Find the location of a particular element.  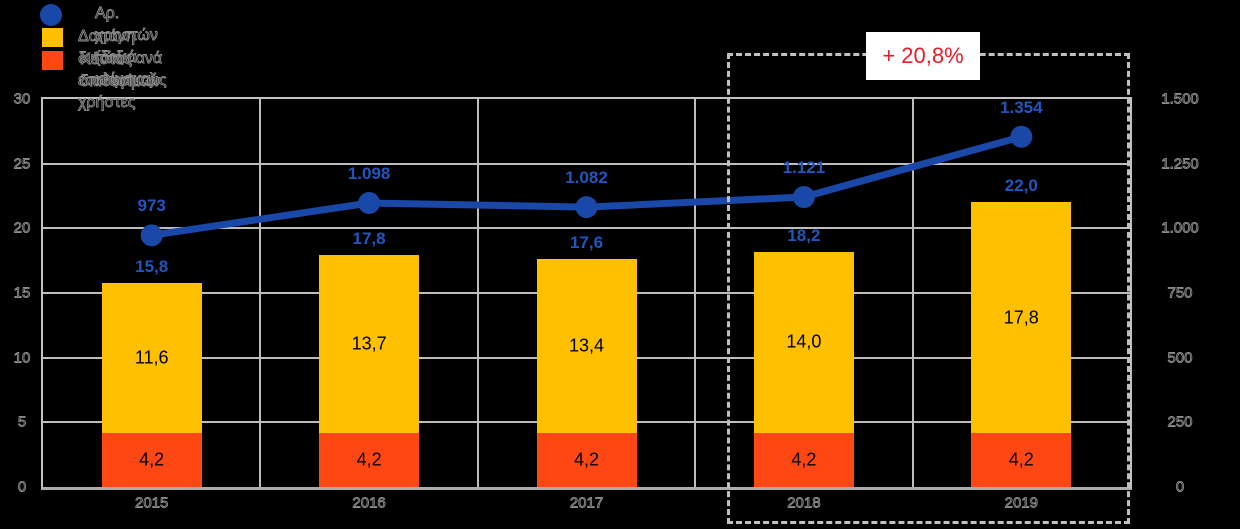

annotation-growth-text: + 20,8% is located at coordinates (923, 55).